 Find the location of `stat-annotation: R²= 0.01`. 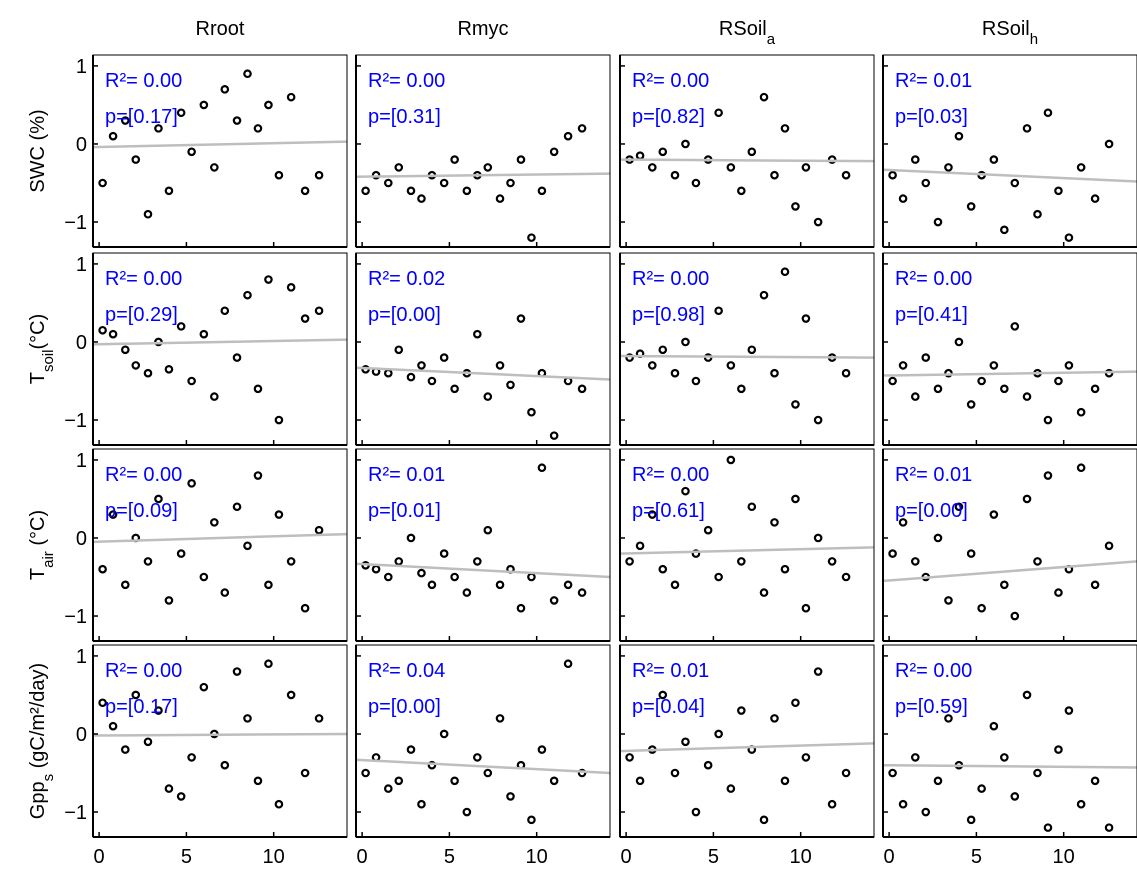

stat-annotation: R²= 0.01 is located at coordinates (670, 671).